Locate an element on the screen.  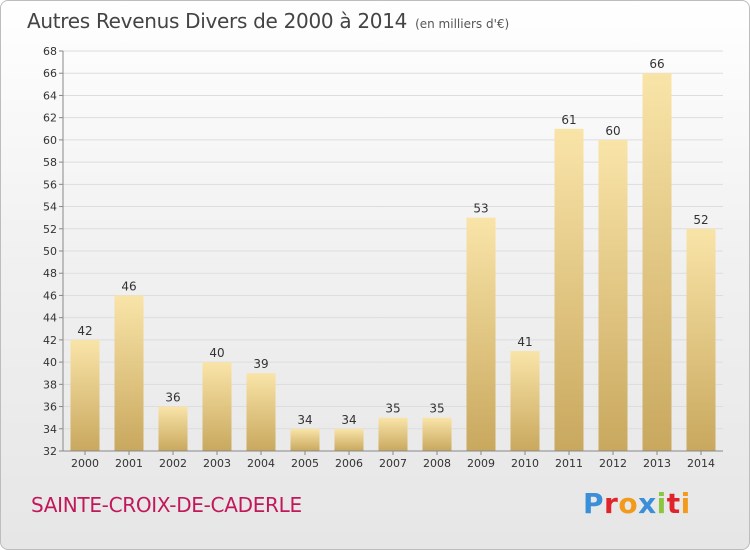
bar-value-label: 36 is located at coordinates (172, 398).